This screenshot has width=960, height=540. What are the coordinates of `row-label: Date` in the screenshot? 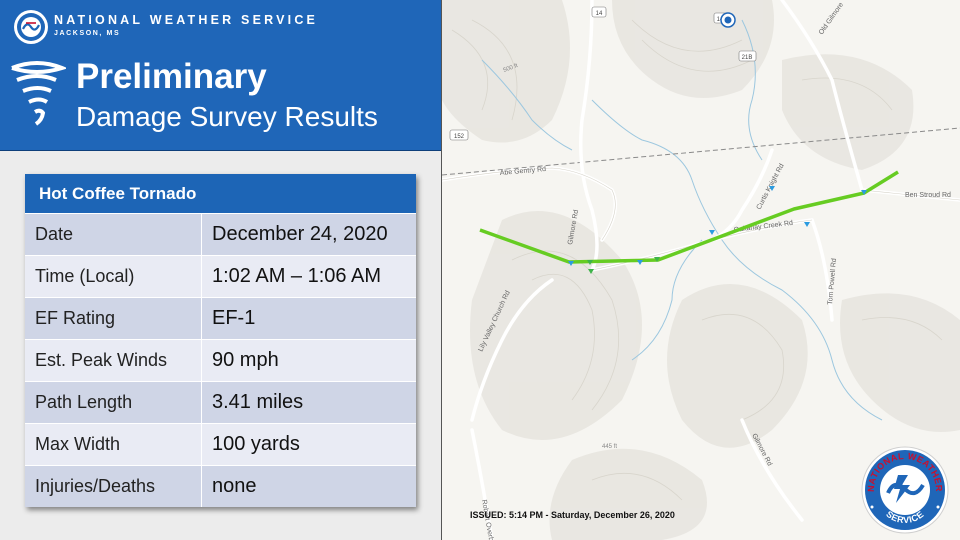 It's located at (113, 234).